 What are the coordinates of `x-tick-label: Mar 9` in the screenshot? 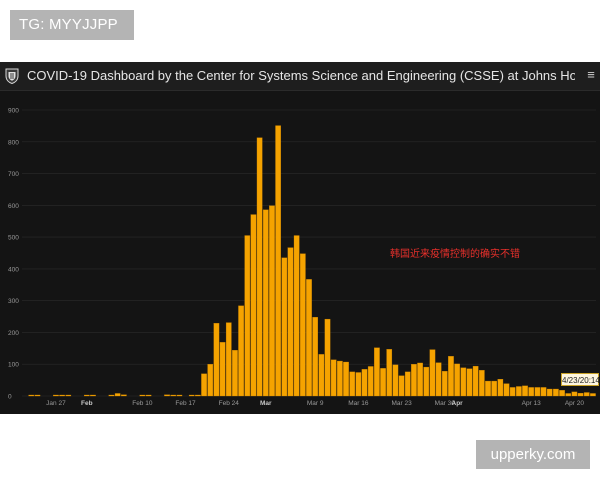 It's located at (315, 403).